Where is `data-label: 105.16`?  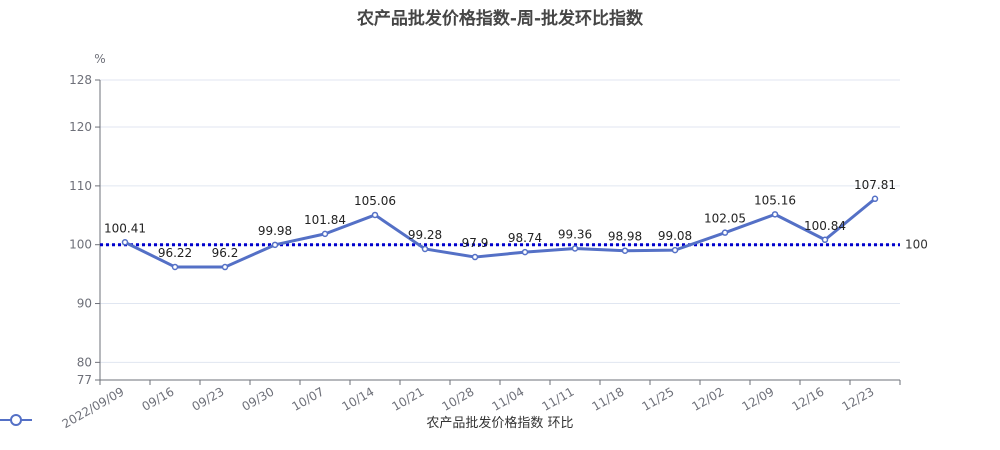 data-label: 105.16 is located at coordinates (775, 200).